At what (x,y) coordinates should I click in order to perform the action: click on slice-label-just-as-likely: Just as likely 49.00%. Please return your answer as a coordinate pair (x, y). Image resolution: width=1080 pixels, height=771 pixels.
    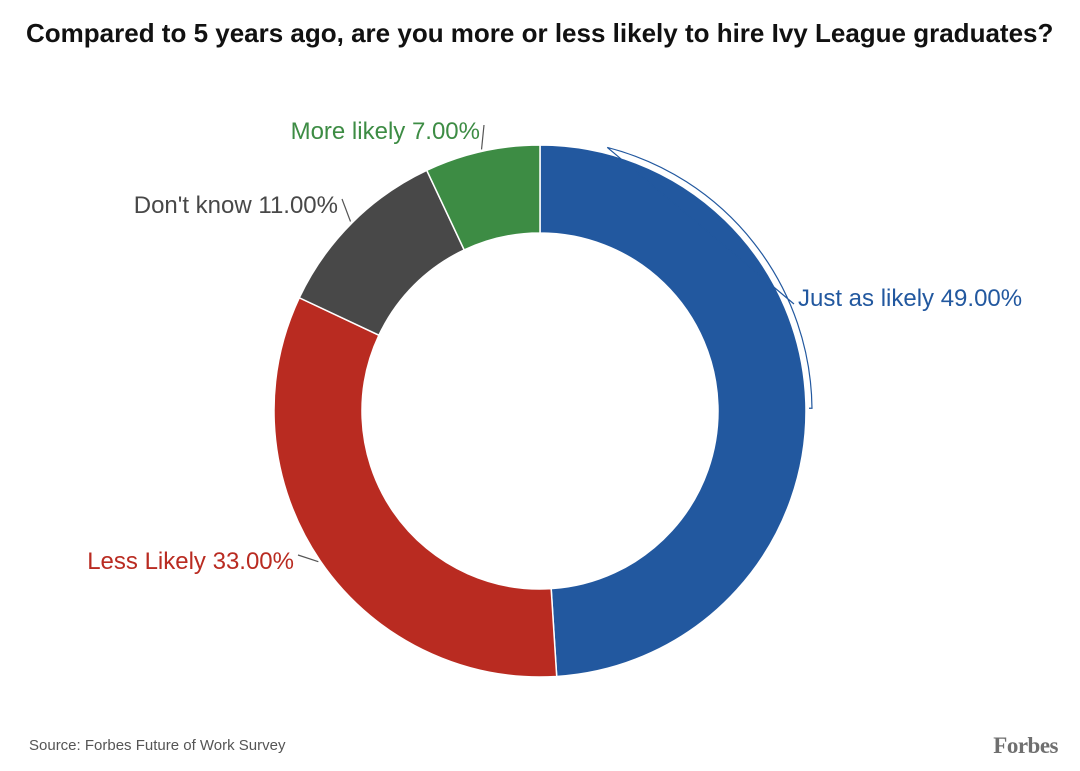
    Looking at the image, I should click on (910, 298).